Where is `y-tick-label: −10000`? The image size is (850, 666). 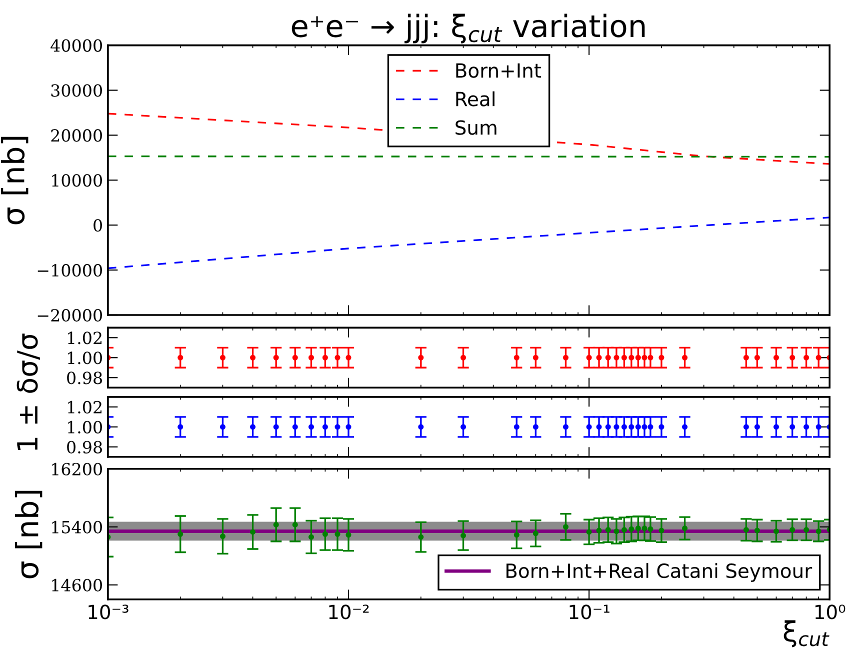 y-tick-label: −10000 is located at coordinates (70, 270).